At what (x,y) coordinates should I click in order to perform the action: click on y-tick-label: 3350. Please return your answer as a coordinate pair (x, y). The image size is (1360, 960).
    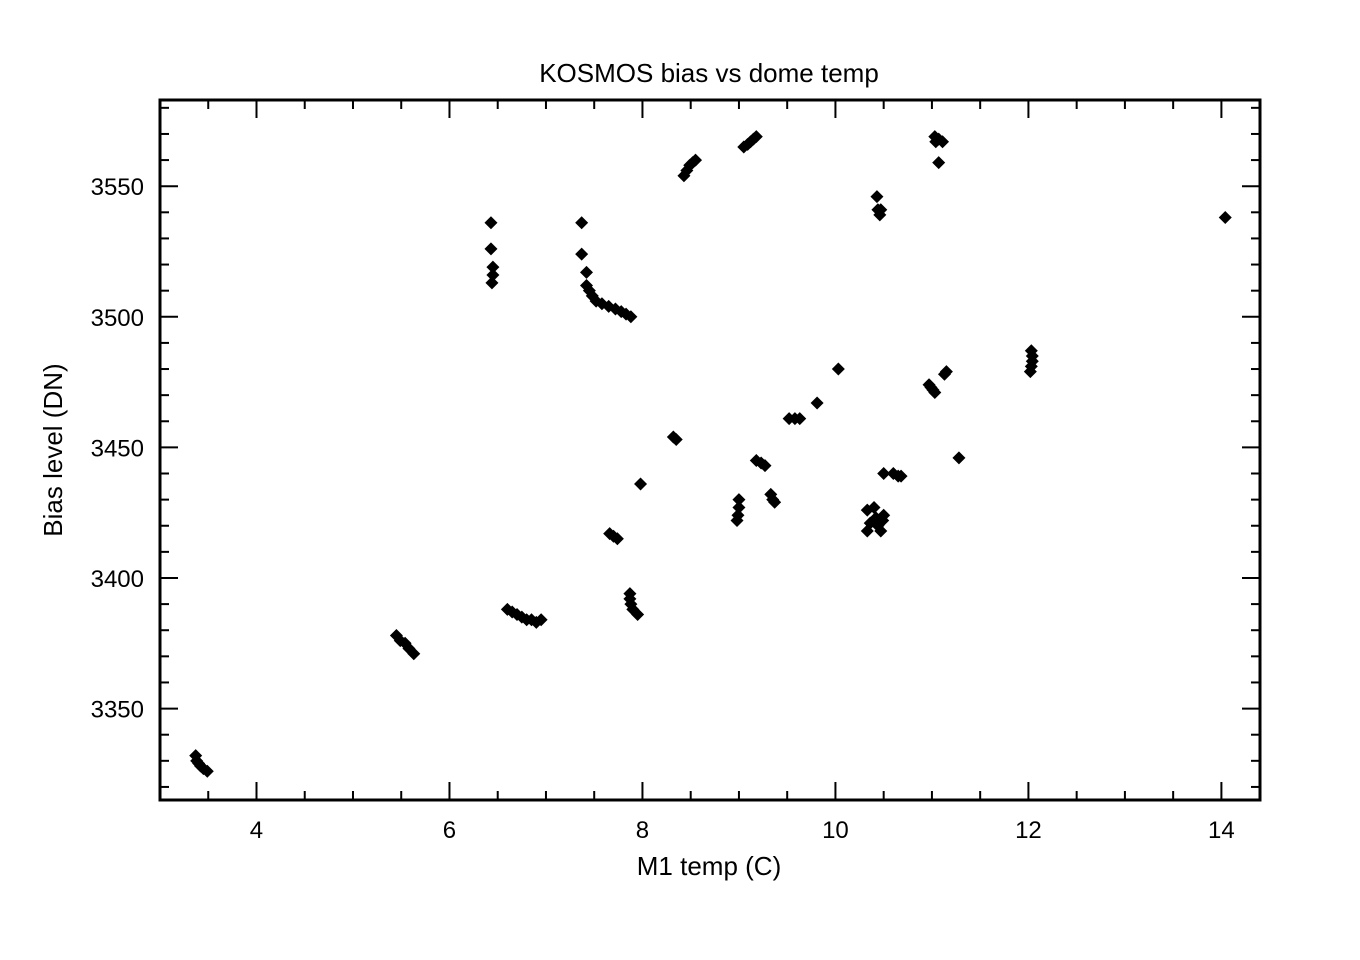
    Looking at the image, I should click on (117, 710).